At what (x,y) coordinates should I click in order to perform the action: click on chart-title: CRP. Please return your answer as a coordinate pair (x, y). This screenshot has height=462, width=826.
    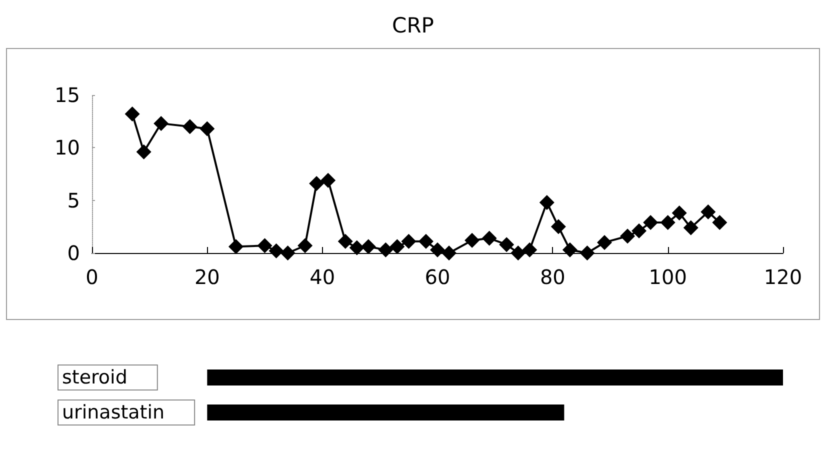
    Looking at the image, I should click on (413, 26).